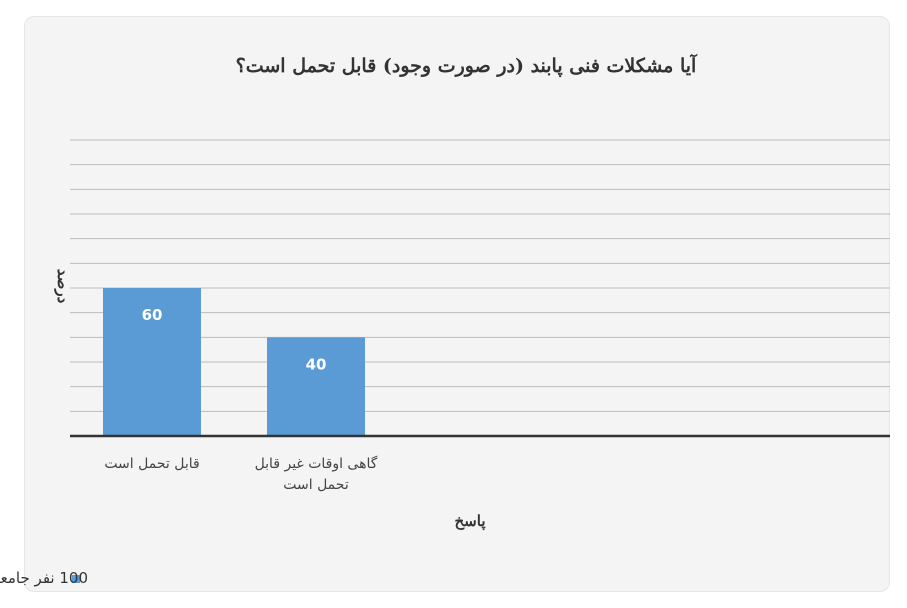 The height and width of the screenshot is (608, 907). Describe the element at coordinates (240, 474) in the screenshot. I see `category-labels: قابل تحمل است گاهی اوقات غیر قابل تحمل است` at that location.